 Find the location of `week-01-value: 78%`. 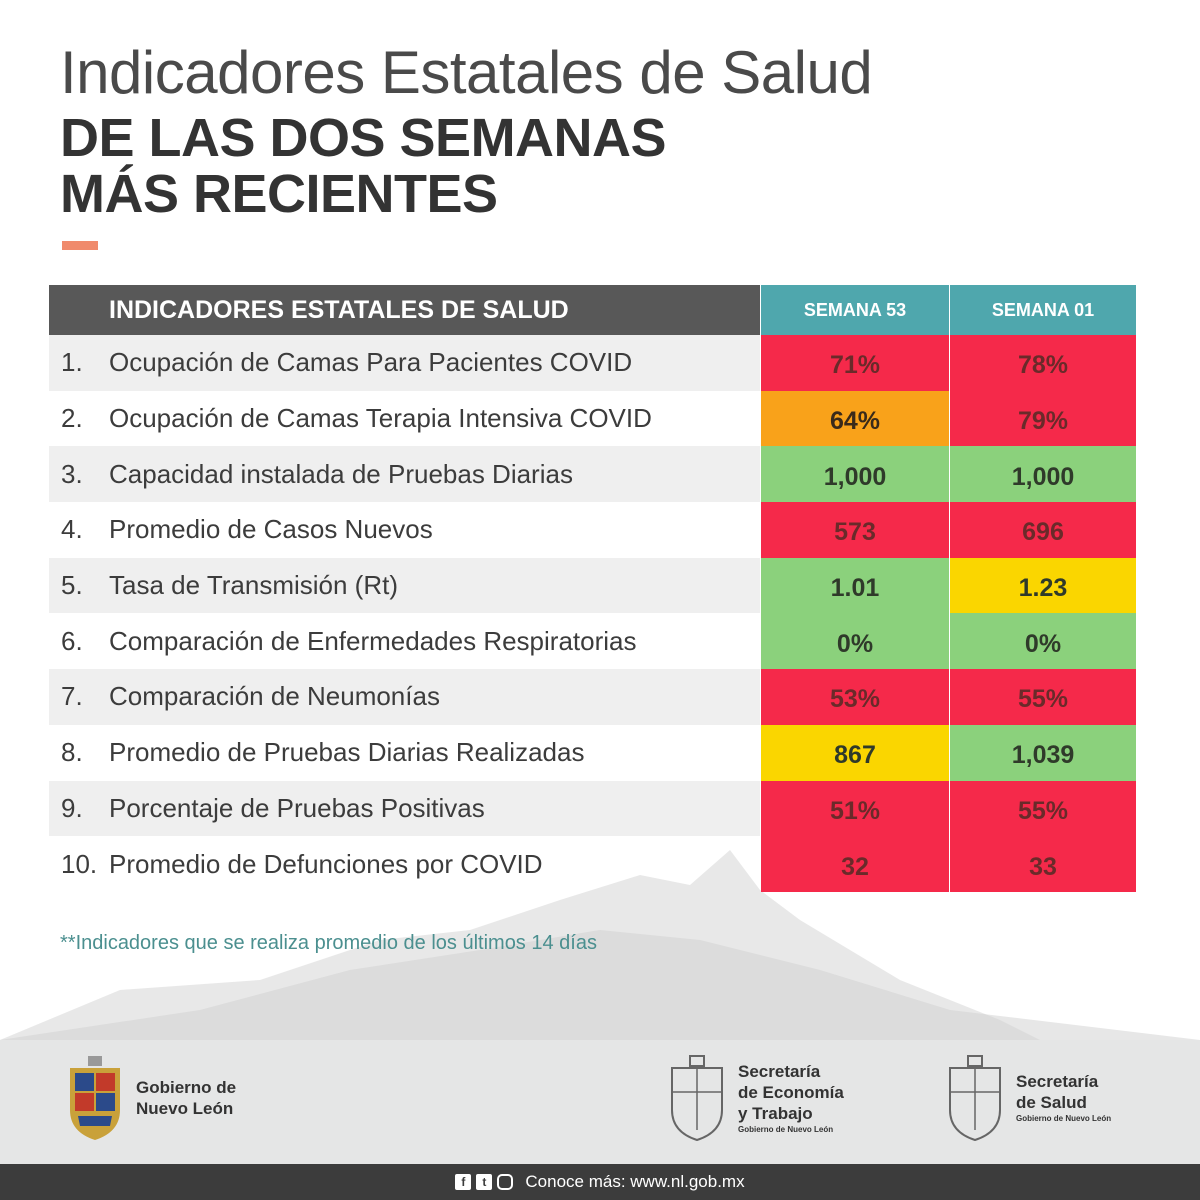

week-01-value: 78% is located at coordinates (1043, 363).